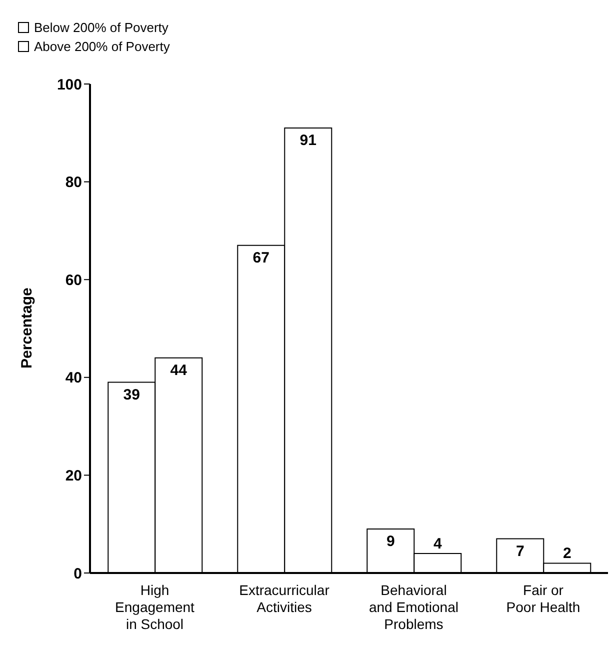  Describe the element at coordinates (73, 378) in the screenshot. I see `y-tick-label: 40` at that location.